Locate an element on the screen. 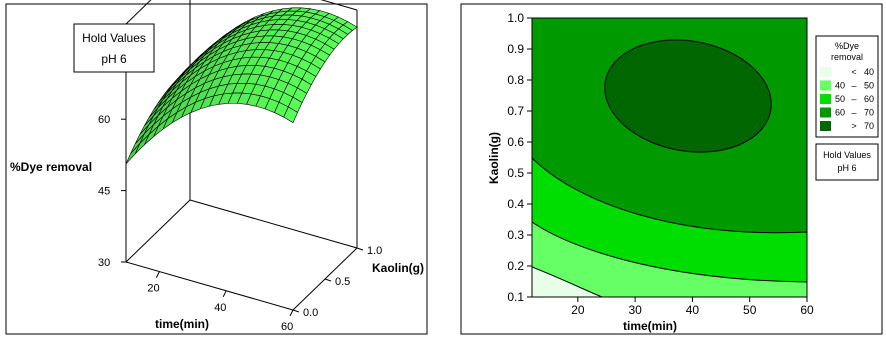  contour-x-tick-label: 40 is located at coordinates (693, 310).